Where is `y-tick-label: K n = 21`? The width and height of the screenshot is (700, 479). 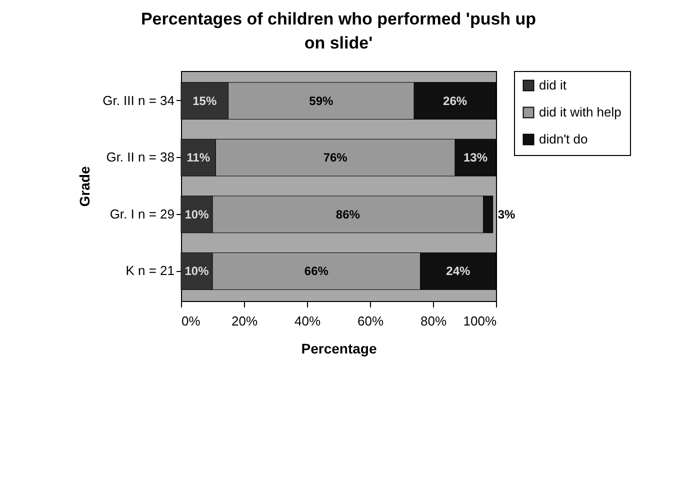
y-tick-label: K n = 21 is located at coordinates (150, 270).